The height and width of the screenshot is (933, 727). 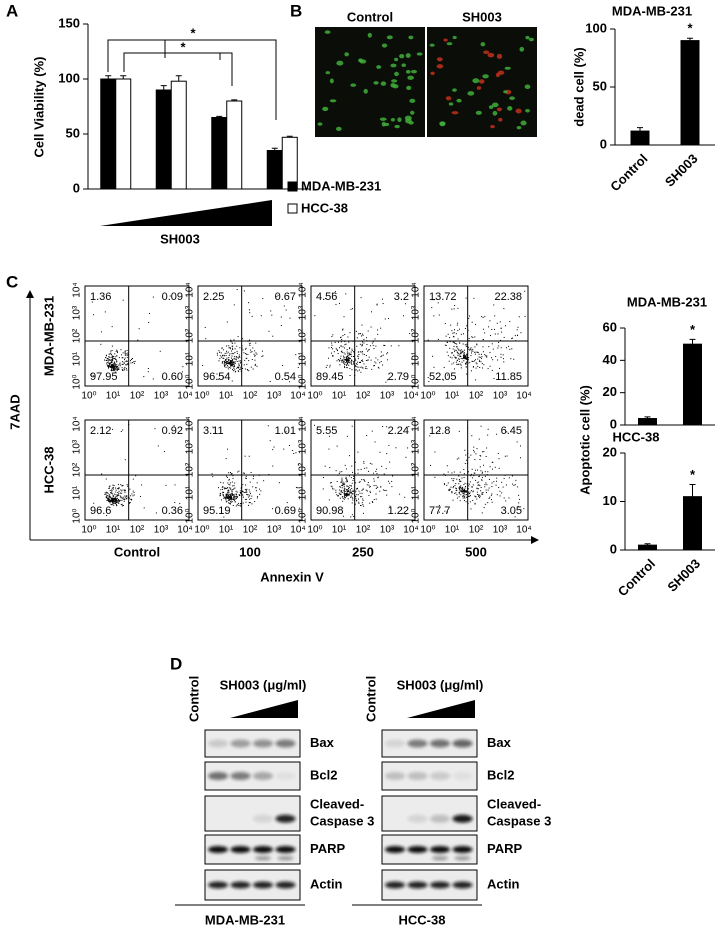 What do you see at coordinates (201, 530) in the screenshot?
I see `x-tick-label: 10⁰` at bounding box center [201, 530].